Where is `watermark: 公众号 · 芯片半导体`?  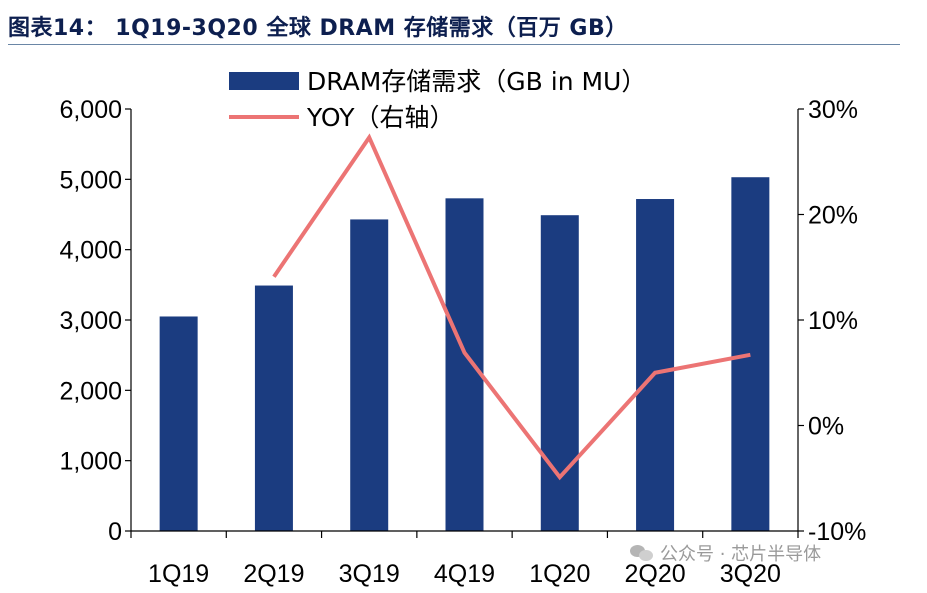 watermark: 公众号 · 芯片半导体 is located at coordinates (725, 553).